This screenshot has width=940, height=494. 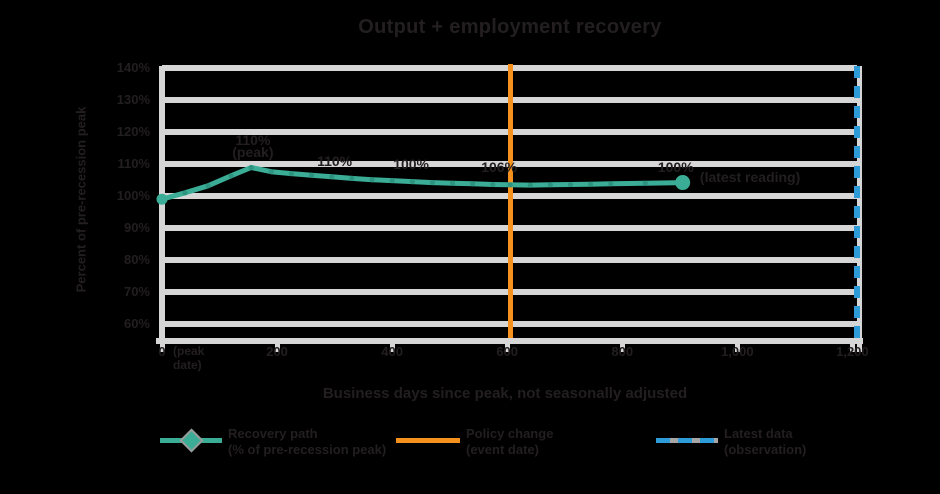 What do you see at coordinates (191, 440) in the screenshot?
I see `legend-diamond-marker-icon` at bounding box center [191, 440].